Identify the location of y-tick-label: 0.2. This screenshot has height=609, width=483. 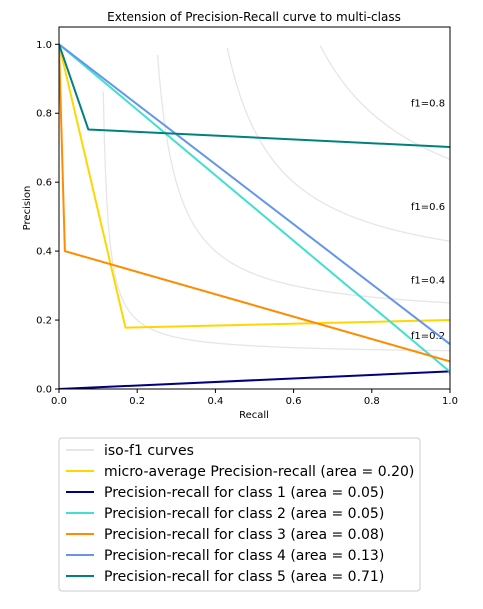
(44, 321).